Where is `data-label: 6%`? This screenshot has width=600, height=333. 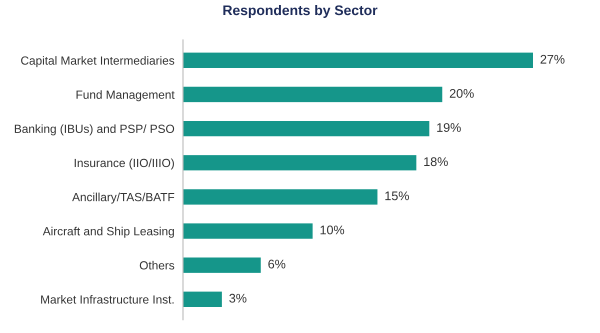
data-label: 6% is located at coordinates (277, 264).